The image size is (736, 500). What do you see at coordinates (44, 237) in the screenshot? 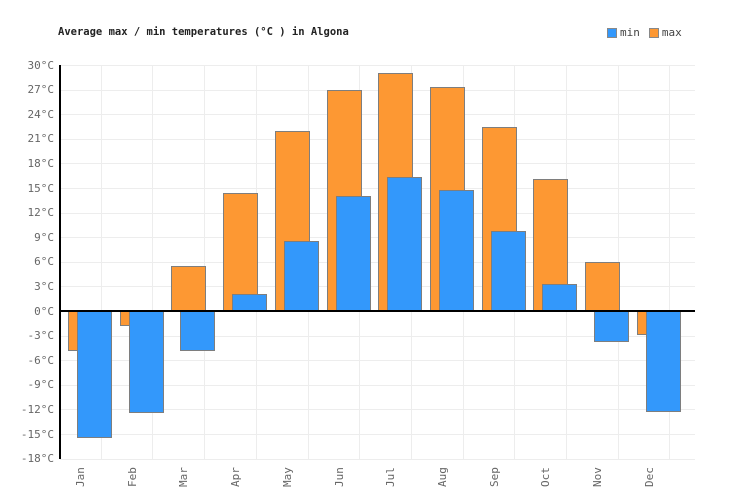
I see `y-tick-label: 9°C` at bounding box center [44, 237].